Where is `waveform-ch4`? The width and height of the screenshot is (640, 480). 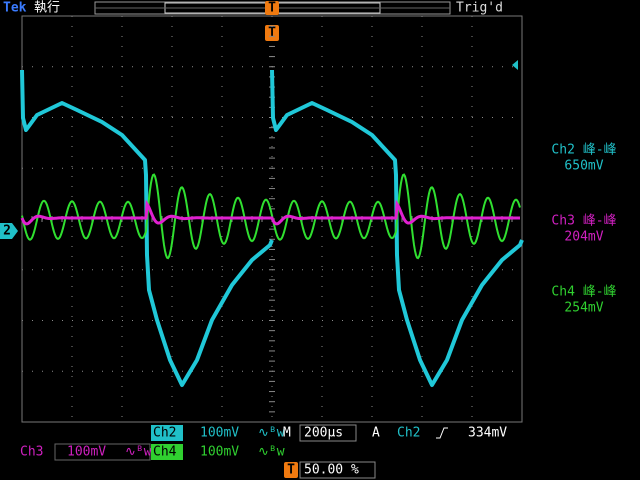
waveform-ch4 is located at coordinates (271, 216).